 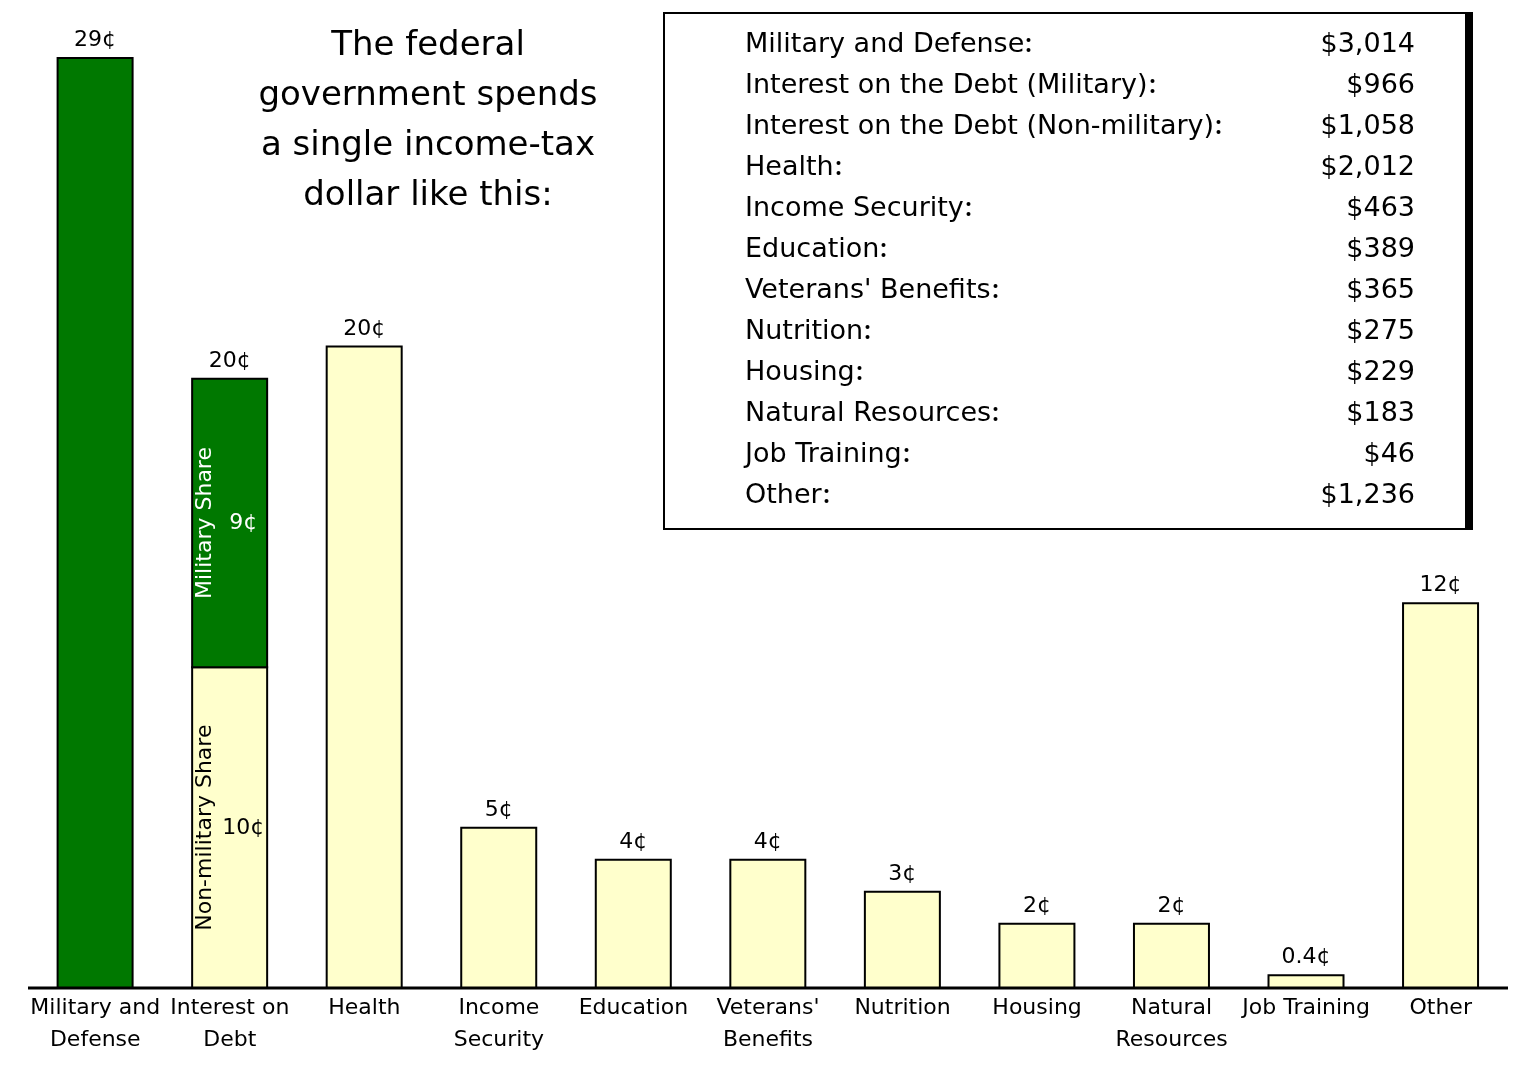 What do you see at coordinates (1367, 42) in the screenshot?
I see `text: $3,014` at bounding box center [1367, 42].